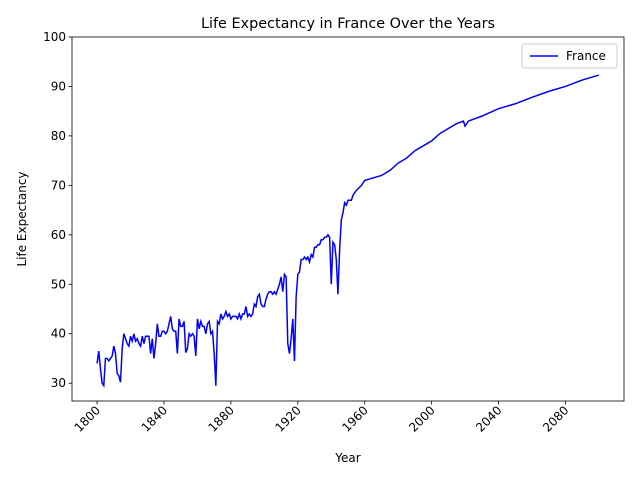 The image size is (640, 480). What do you see at coordinates (154, 418) in the screenshot?
I see `x-tick-label: 1840` at bounding box center [154, 418].